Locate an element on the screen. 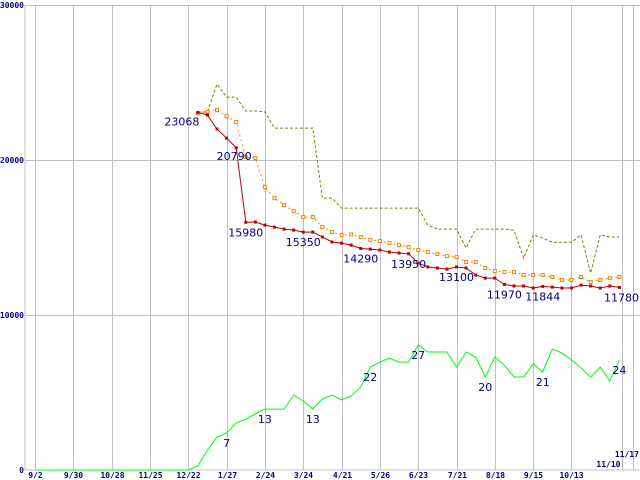  data-label-price: 11780 is located at coordinates (621, 297).